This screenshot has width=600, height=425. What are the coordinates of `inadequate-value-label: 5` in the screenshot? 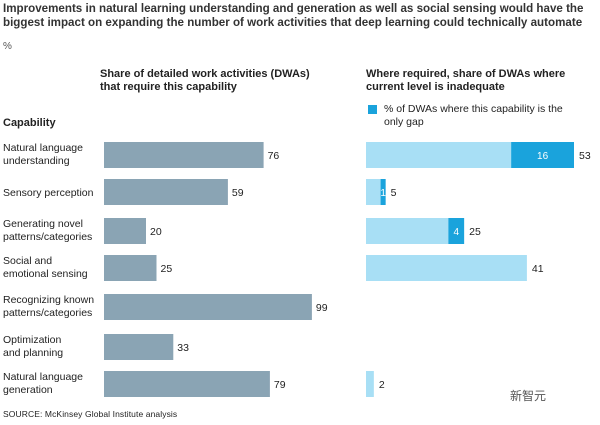 It's located at (394, 193).